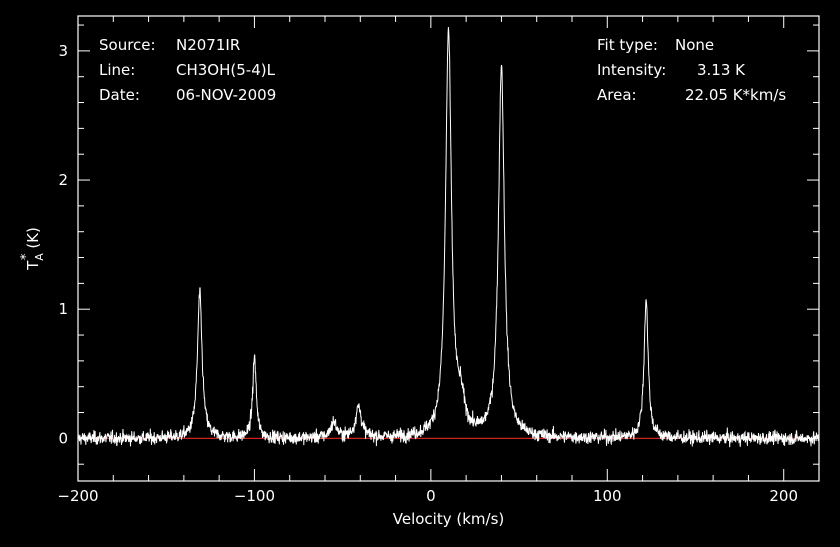  What do you see at coordinates (226, 95) in the screenshot?
I see `date-value: 06-NOV-2009` at bounding box center [226, 95].